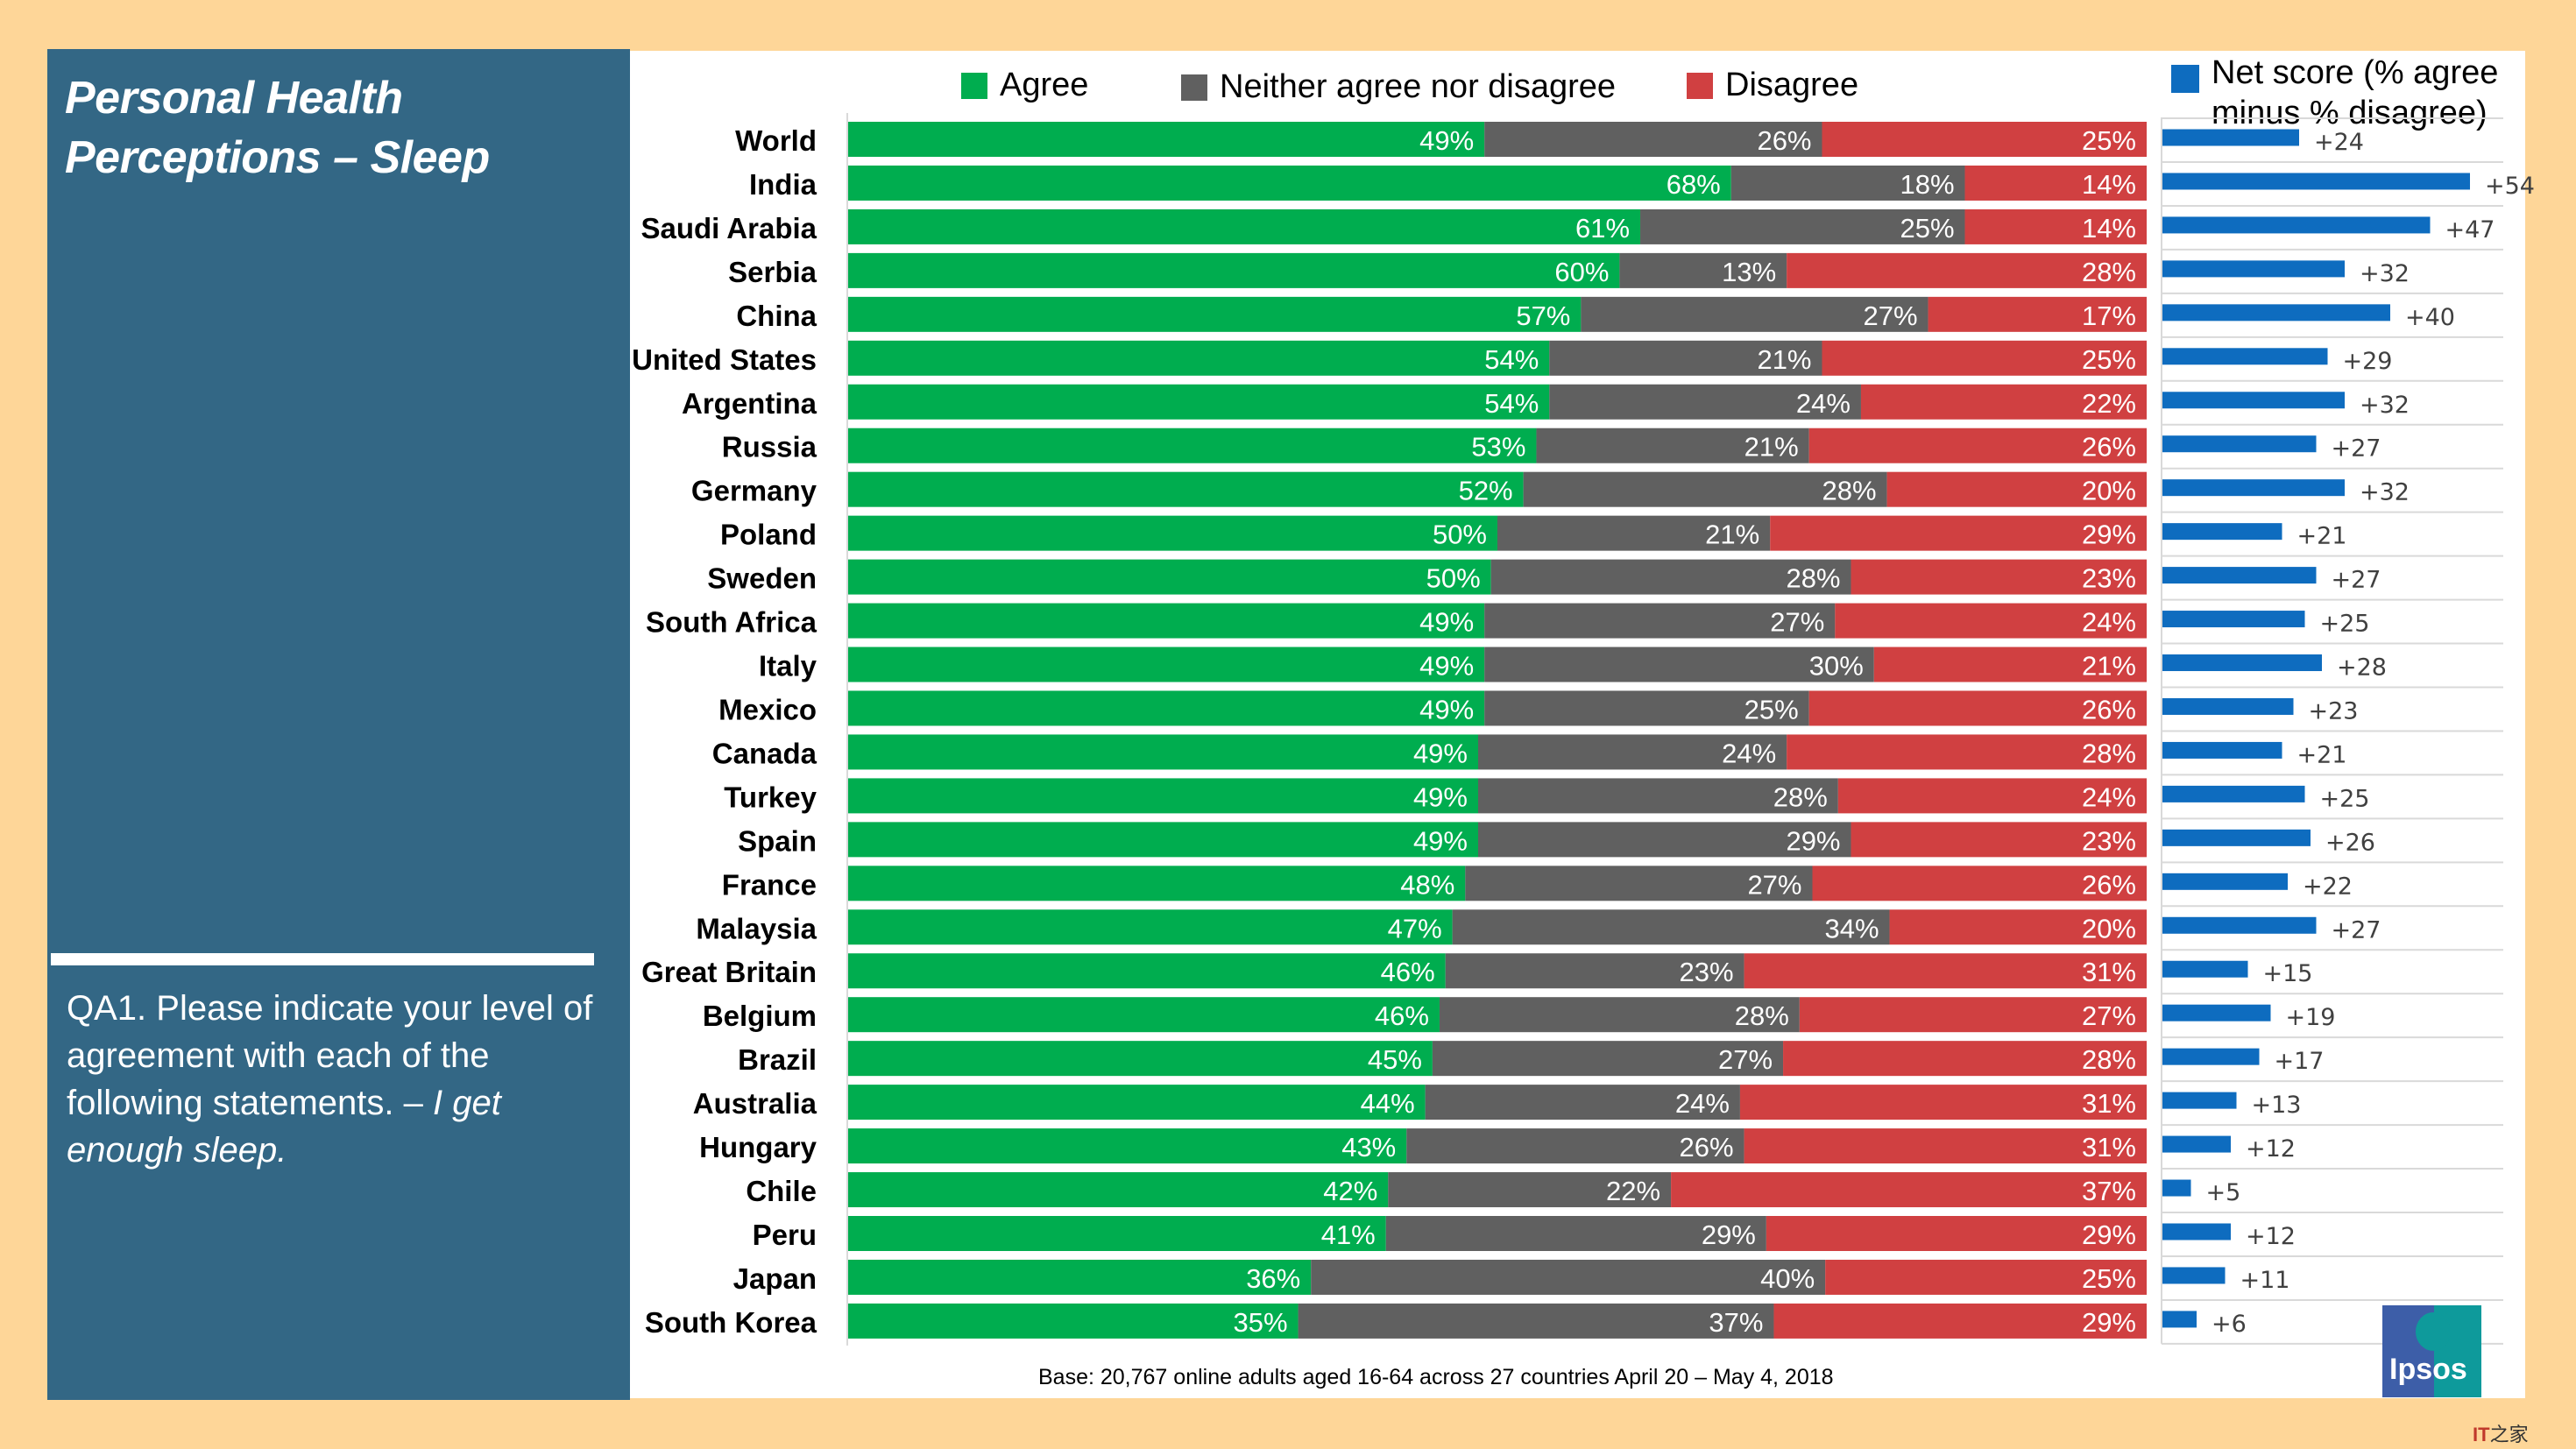 The image size is (2576, 1449). Describe the element at coordinates (2109, 1148) in the screenshot. I see `data-label-disagree: 31%` at that location.